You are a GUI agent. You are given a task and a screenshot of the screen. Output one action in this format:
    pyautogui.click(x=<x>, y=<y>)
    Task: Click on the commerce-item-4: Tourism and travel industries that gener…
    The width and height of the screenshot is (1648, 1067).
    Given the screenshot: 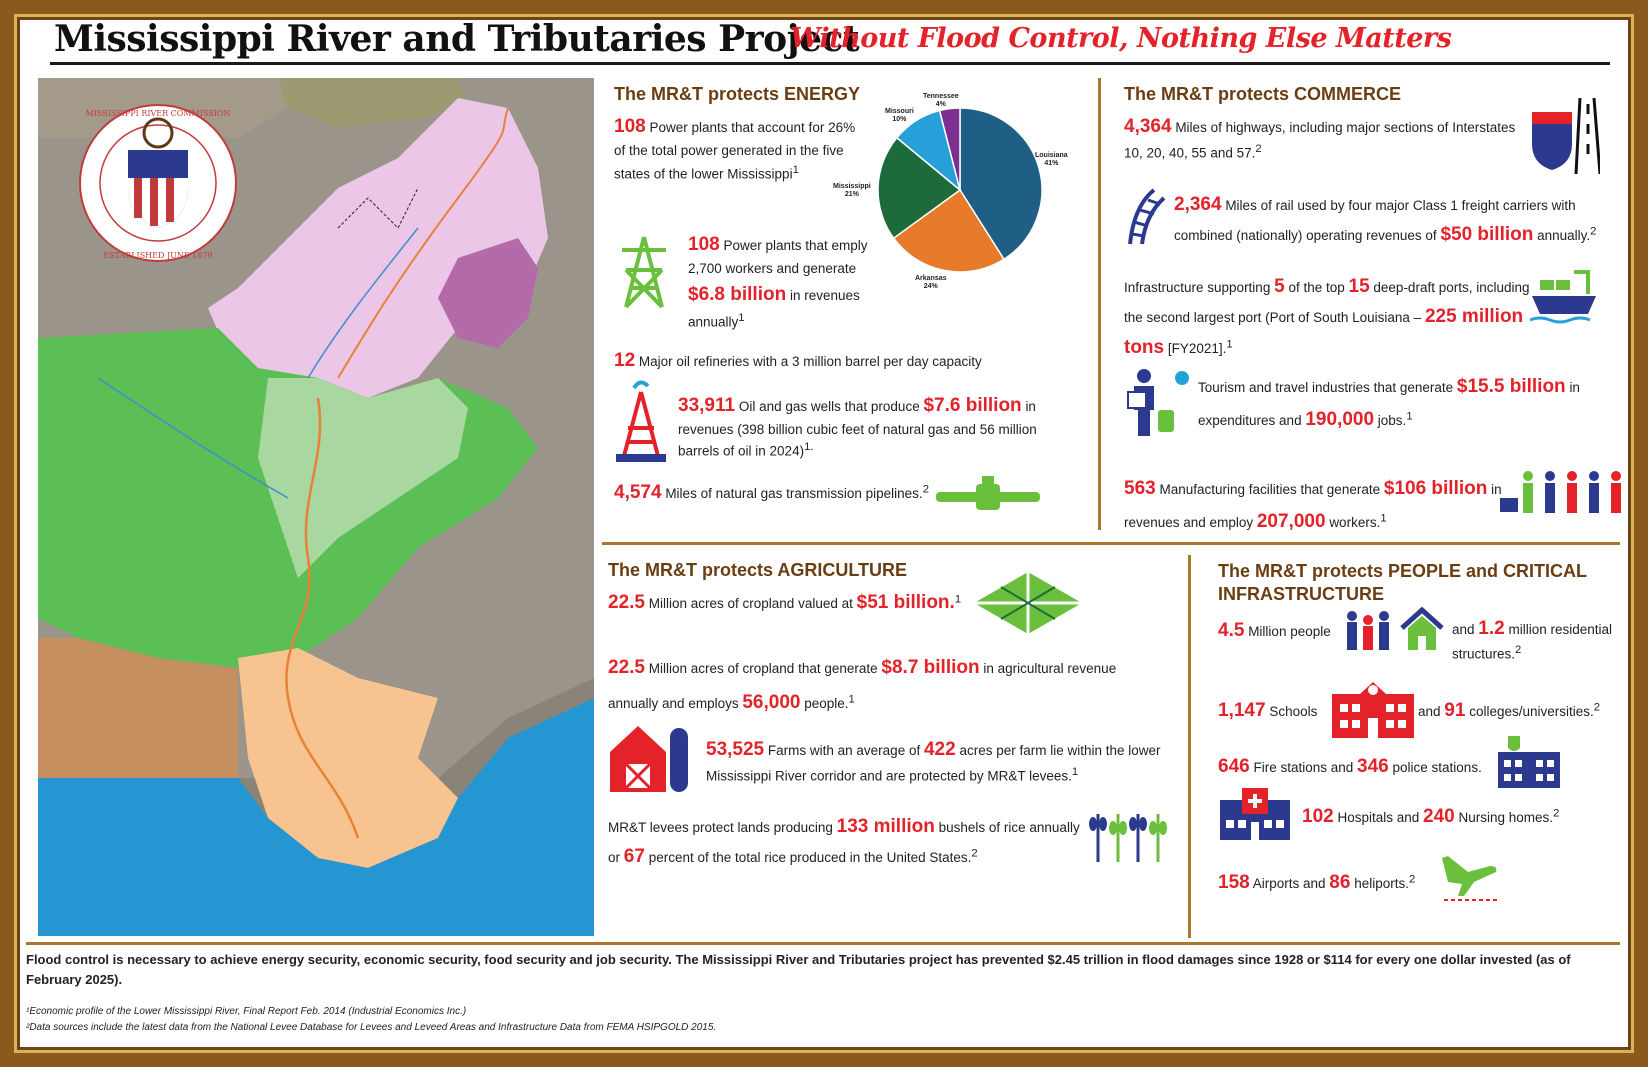 What is the action you would take?
    pyautogui.click(x=1389, y=403)
    